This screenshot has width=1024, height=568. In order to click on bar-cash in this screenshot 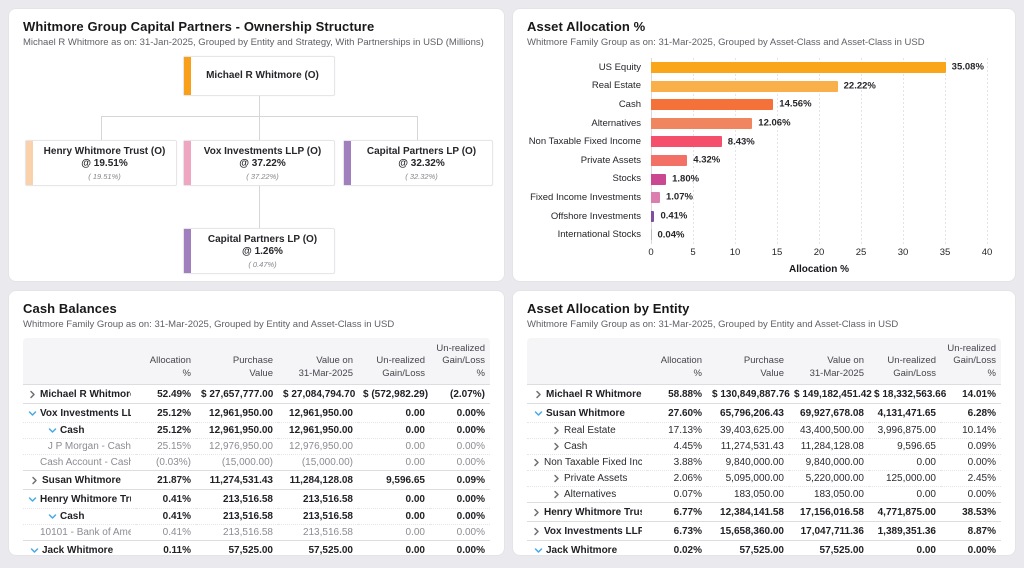, I will do `click(712, 105)`.